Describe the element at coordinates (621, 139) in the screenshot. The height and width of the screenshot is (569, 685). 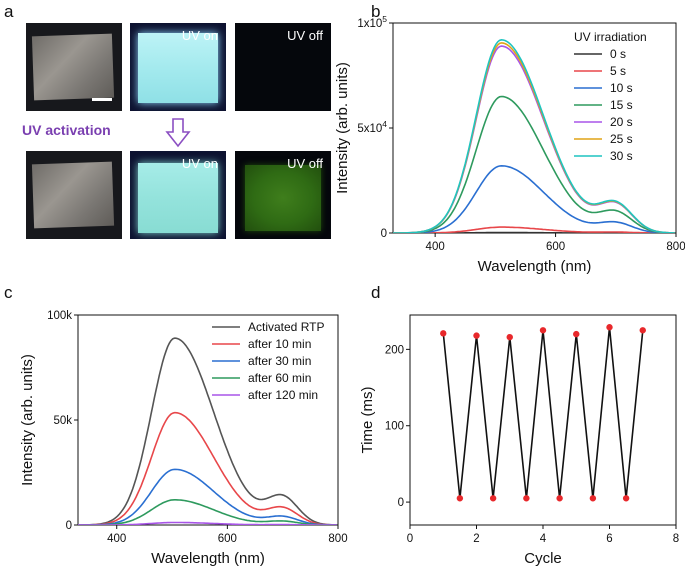
I see `legend-label: 25 s` at that location.